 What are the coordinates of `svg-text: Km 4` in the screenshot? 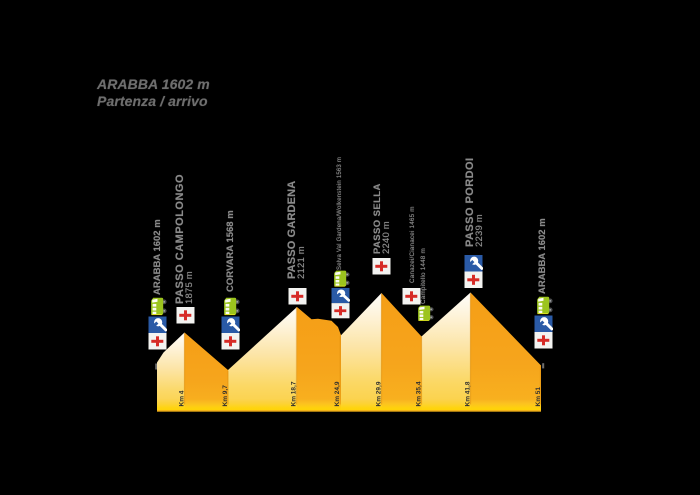 It's located at (182, 398).